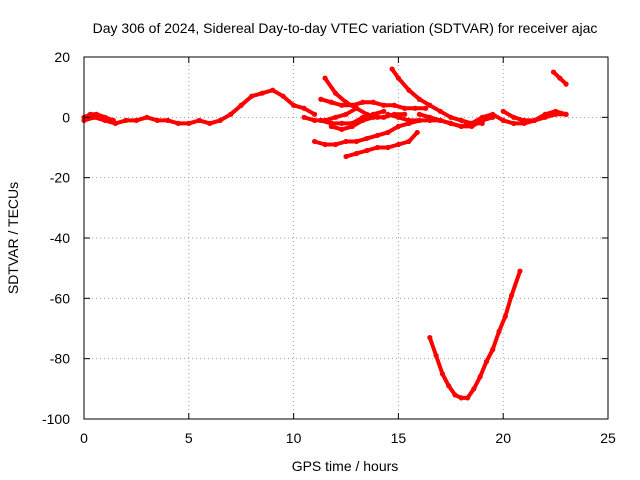  What do you see at coordinates (399, 438) in the screenshot?
I see `x-tick-label: 15` at bounding box center [399, 438].